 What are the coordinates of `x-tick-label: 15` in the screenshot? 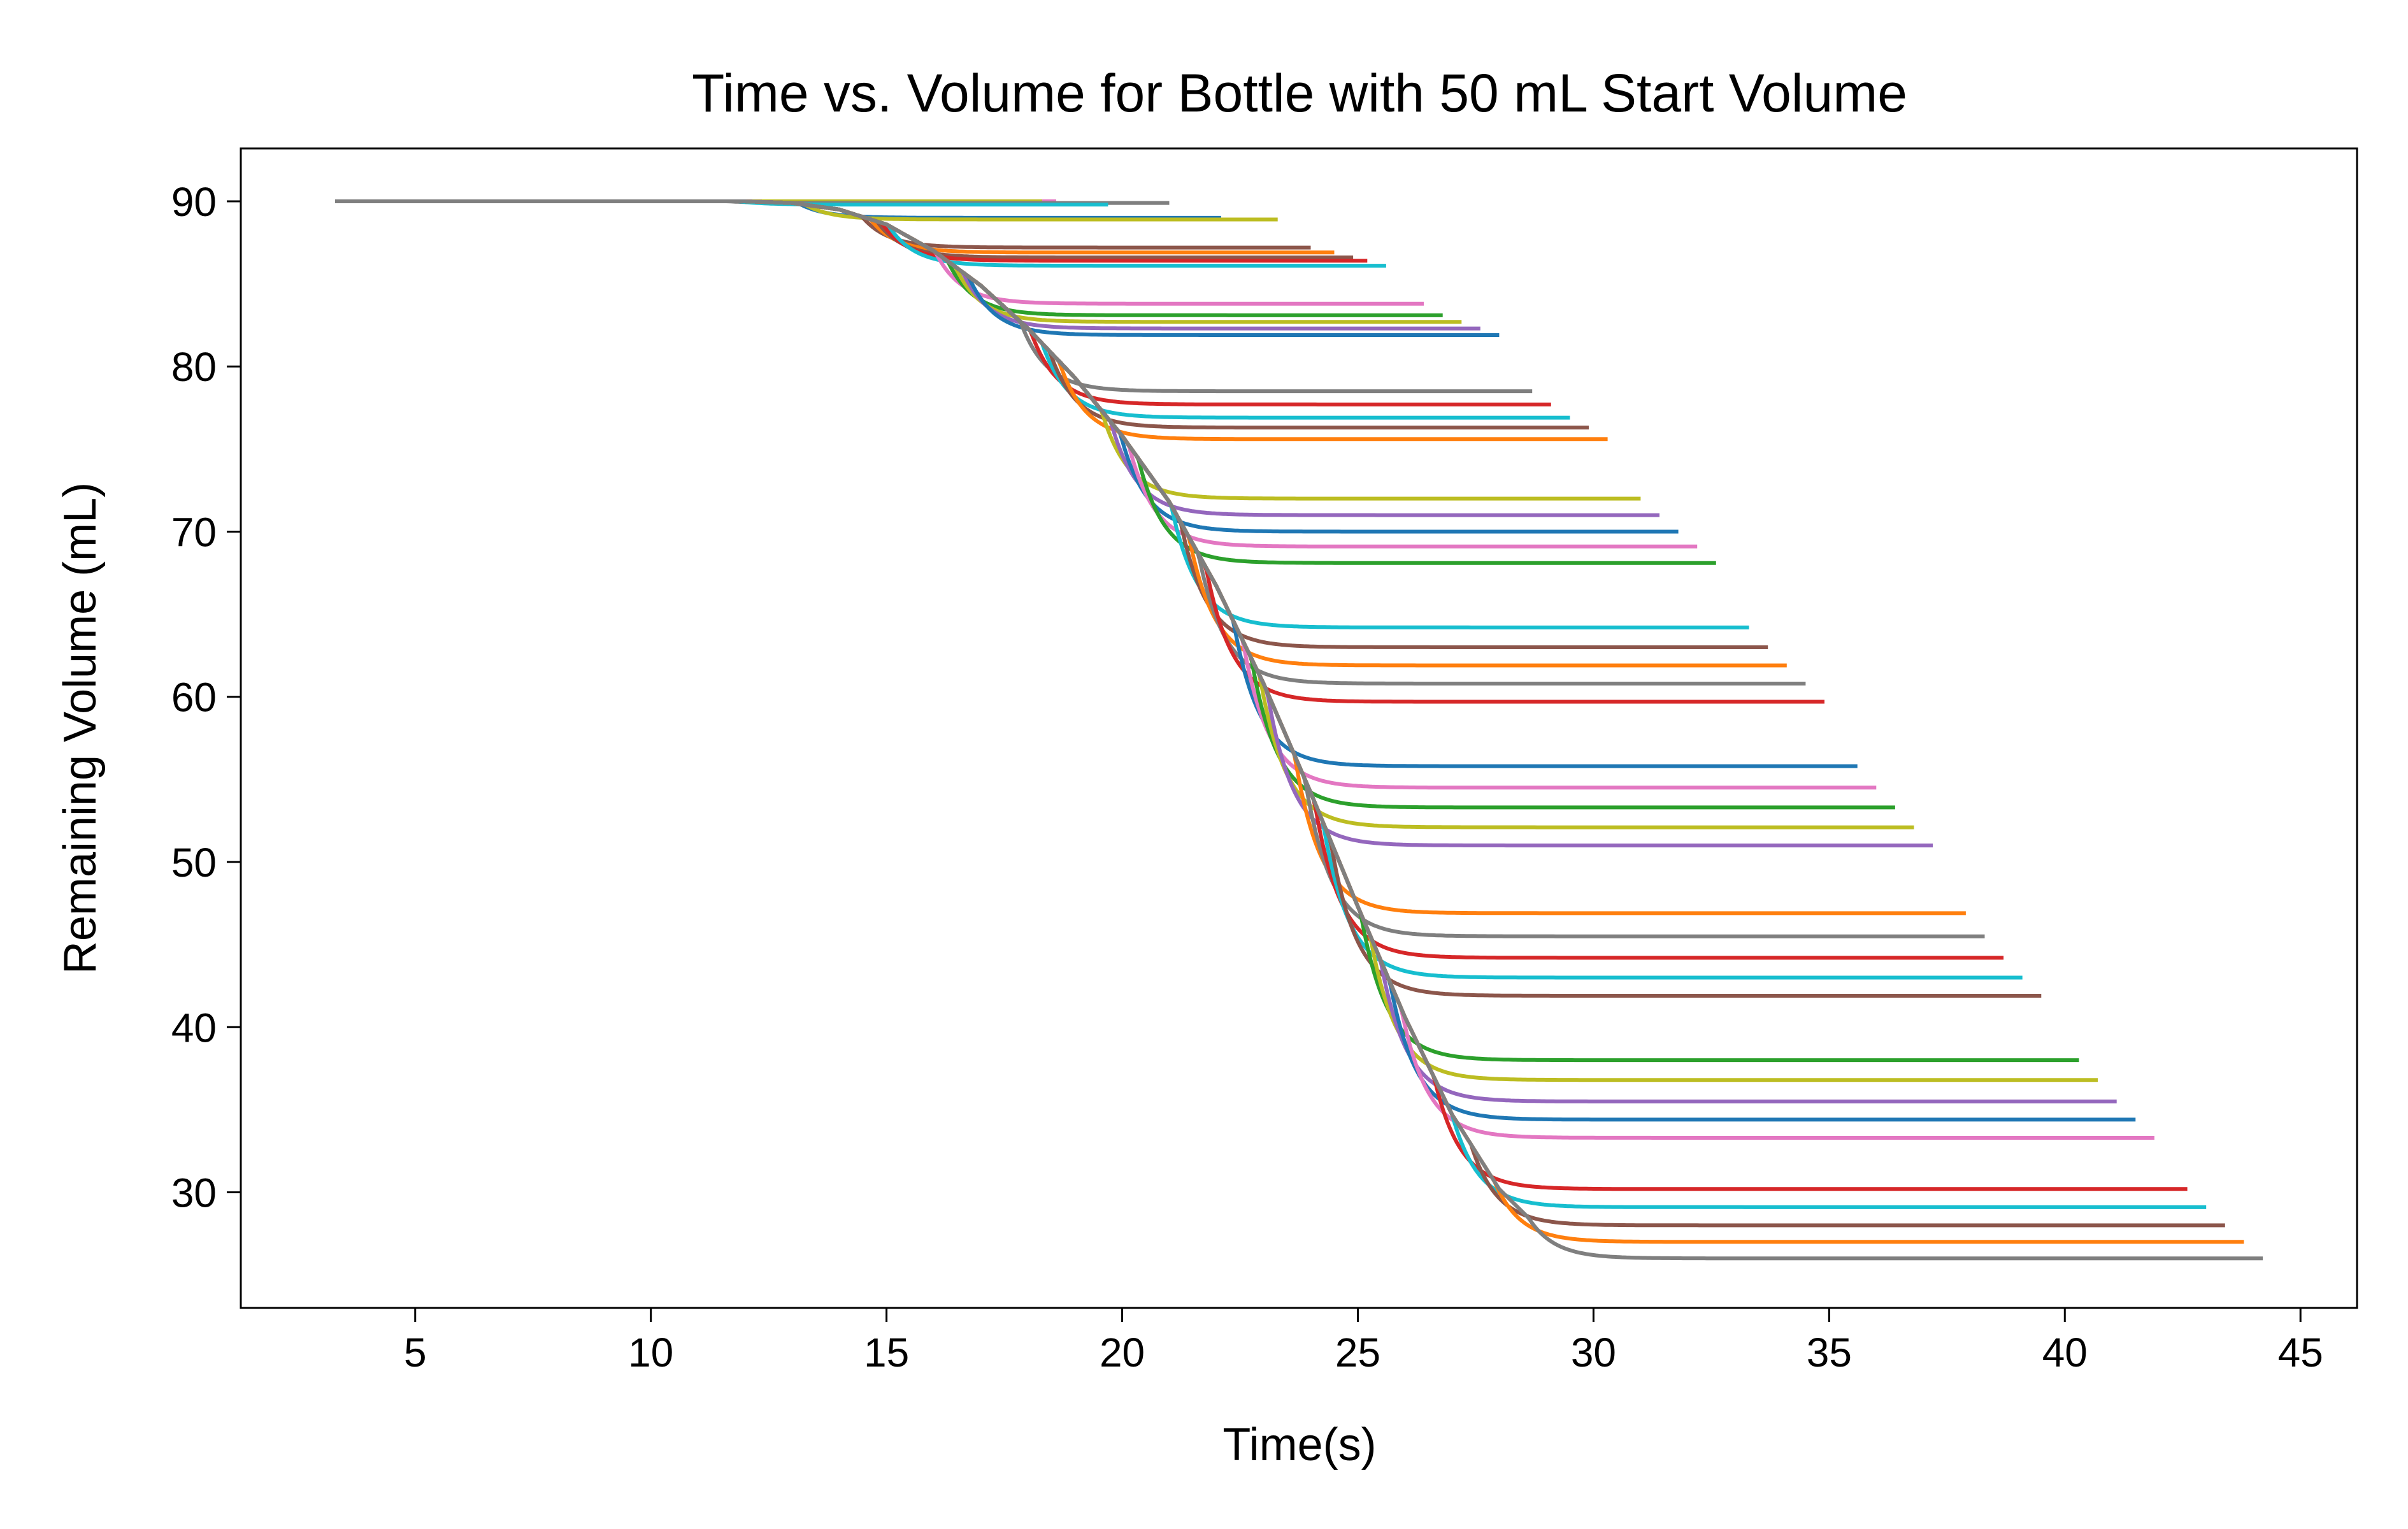 It's located at (886, 1353).